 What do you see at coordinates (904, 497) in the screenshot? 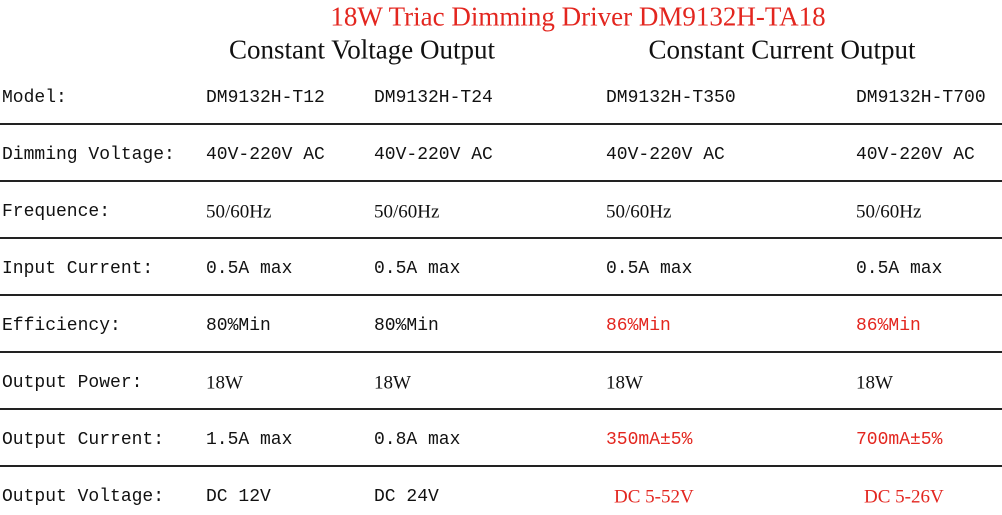
I see `cell: DC 5-26V` at bounding box center [904, 497].